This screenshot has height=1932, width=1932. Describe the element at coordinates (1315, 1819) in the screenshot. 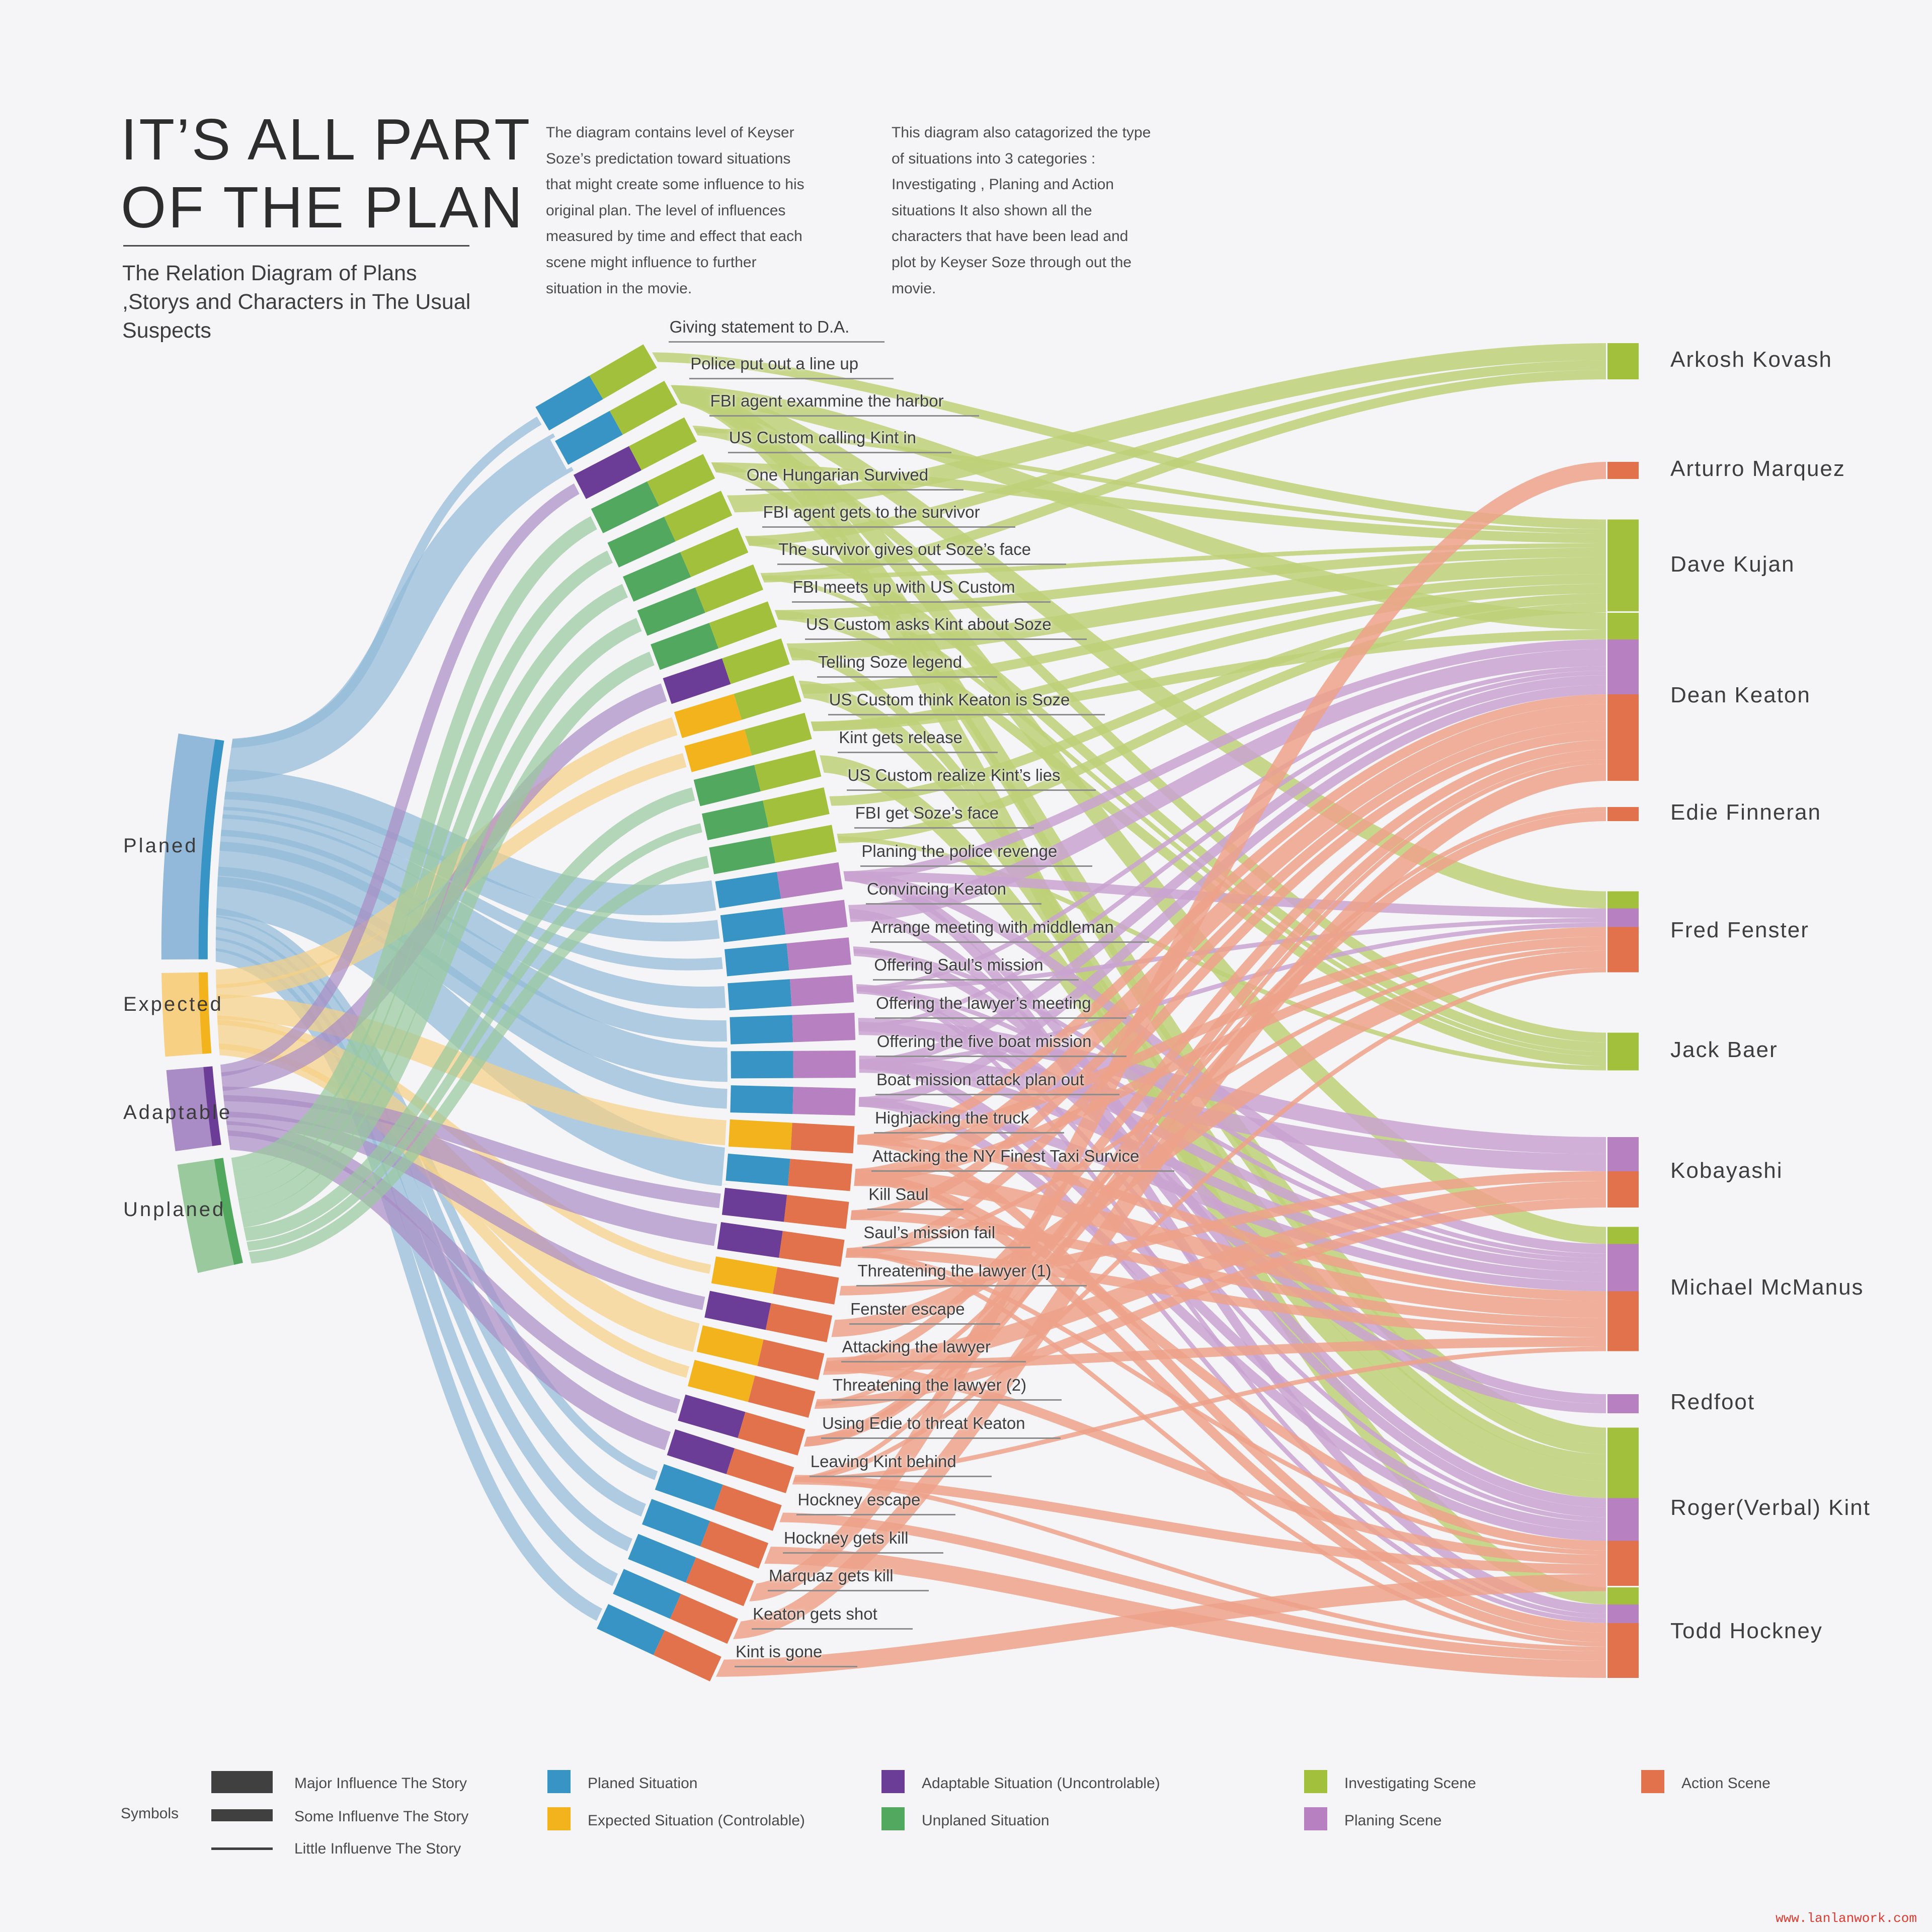

I see `legend-planing-swatch` at that location.